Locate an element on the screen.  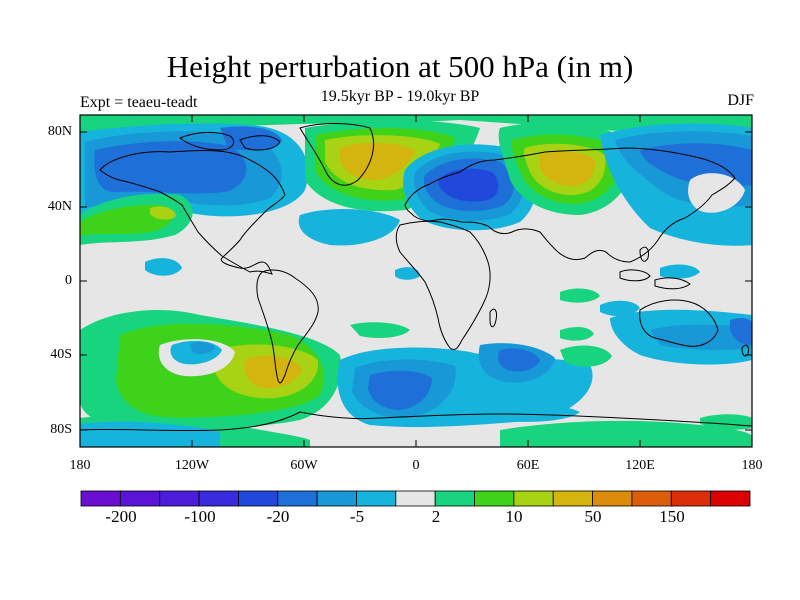
lat-label: 40S is located at coordinates (61, 354).